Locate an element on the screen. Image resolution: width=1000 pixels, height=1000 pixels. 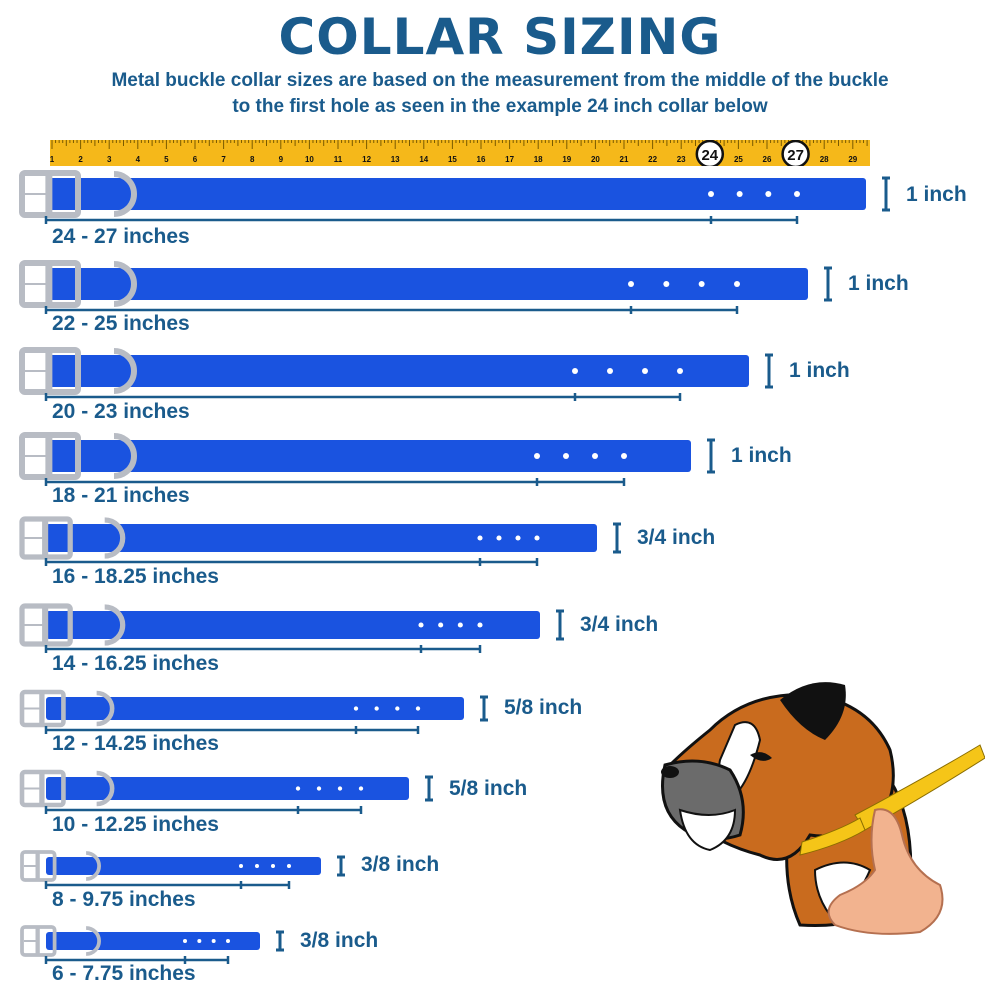
collar-size-label: 18 - 21 inches is located at coordinates (121, 495).